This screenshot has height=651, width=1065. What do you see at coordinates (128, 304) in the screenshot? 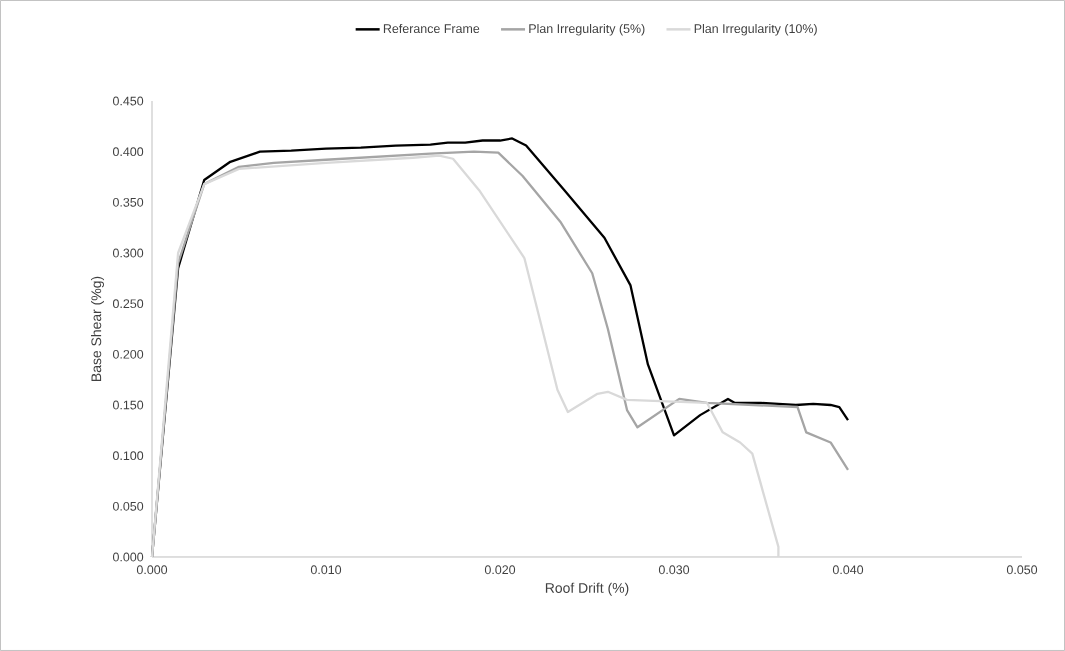
I see `y-tick-label: 0.250` at bounding box center [128, 304].